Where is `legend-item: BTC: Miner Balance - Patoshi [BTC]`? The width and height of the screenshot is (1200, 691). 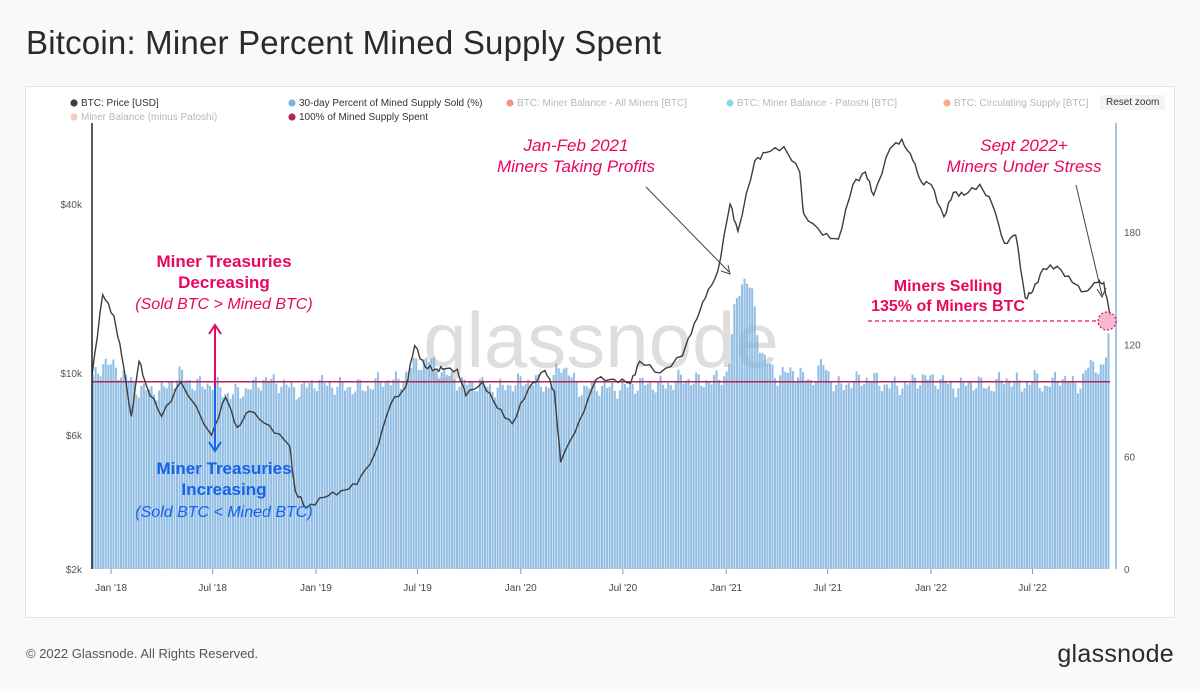 legend-item: BTC: Miner Balance - Patoshi [BTC] is located at coordinates (811, 103).